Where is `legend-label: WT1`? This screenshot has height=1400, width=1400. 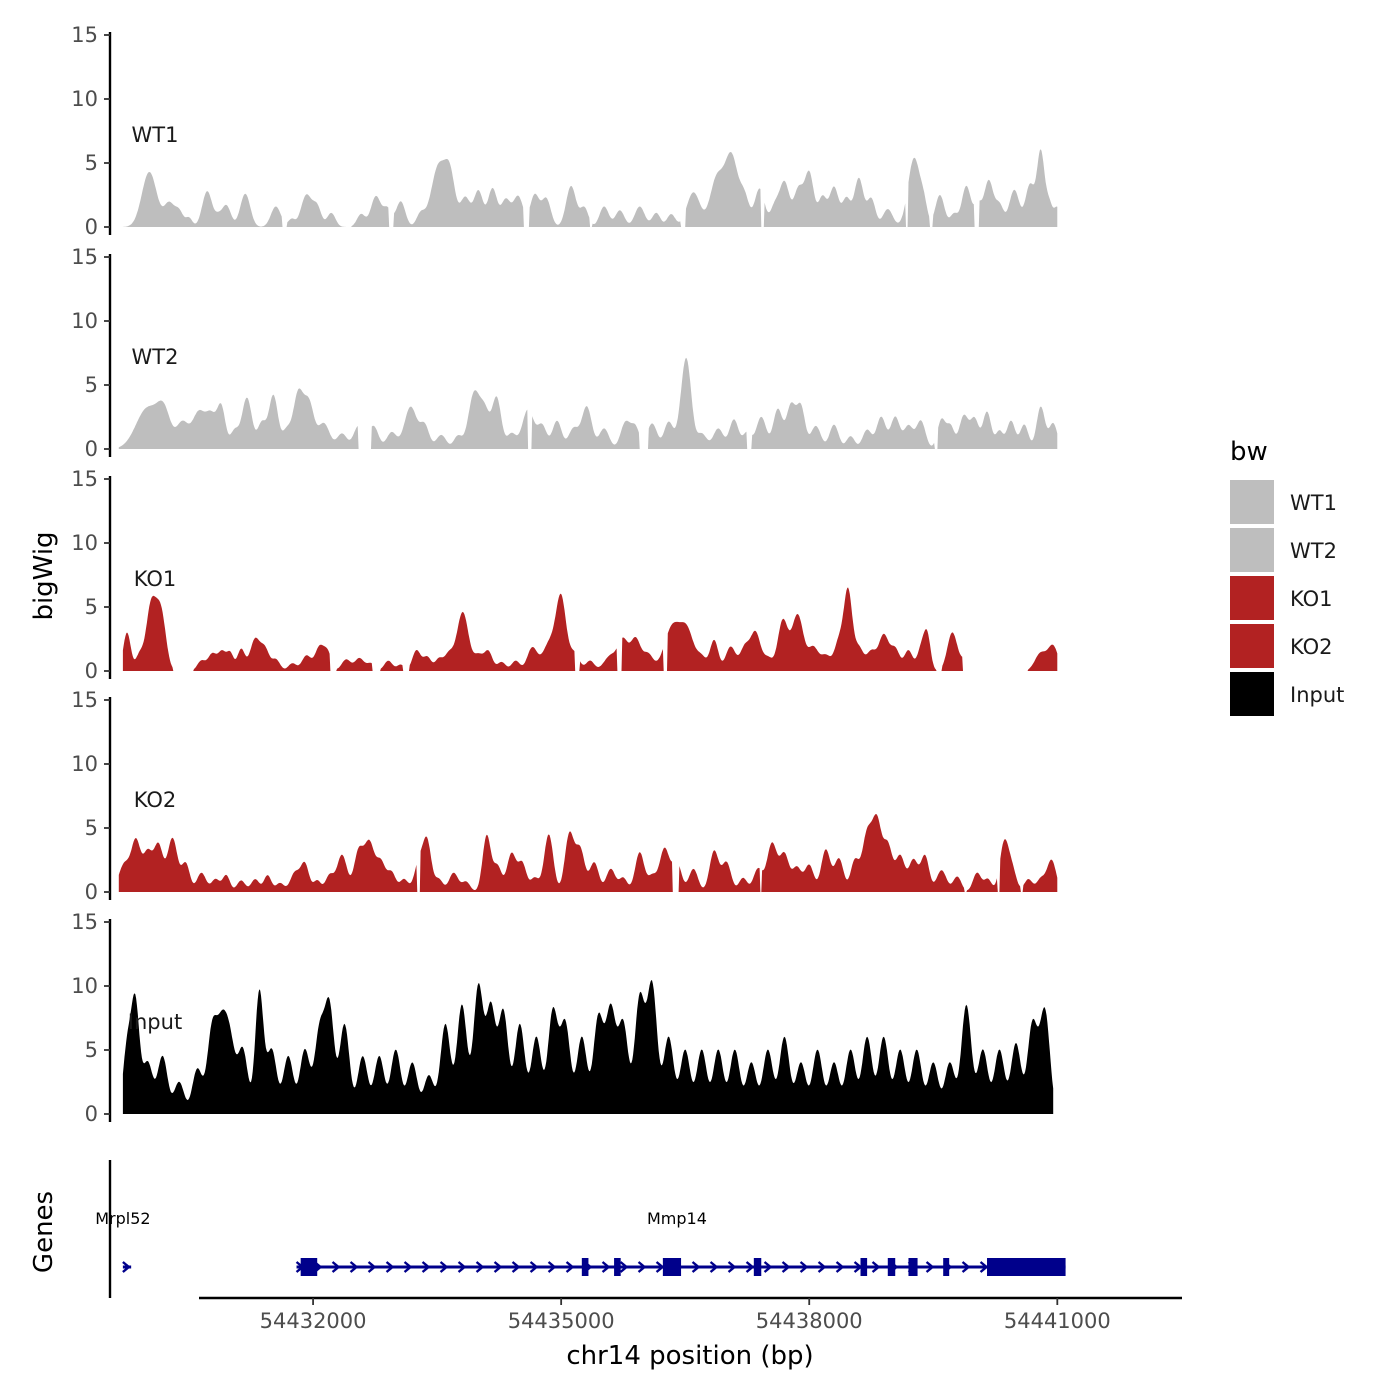 legend-label: WT1 is located at coordinates (1313, 503).